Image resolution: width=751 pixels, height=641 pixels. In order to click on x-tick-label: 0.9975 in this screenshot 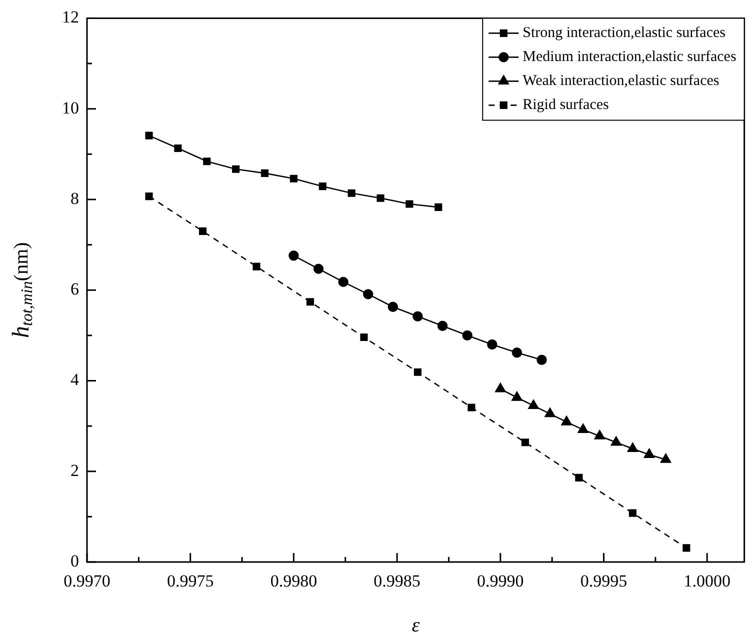, I will do `click(190, 581)`.